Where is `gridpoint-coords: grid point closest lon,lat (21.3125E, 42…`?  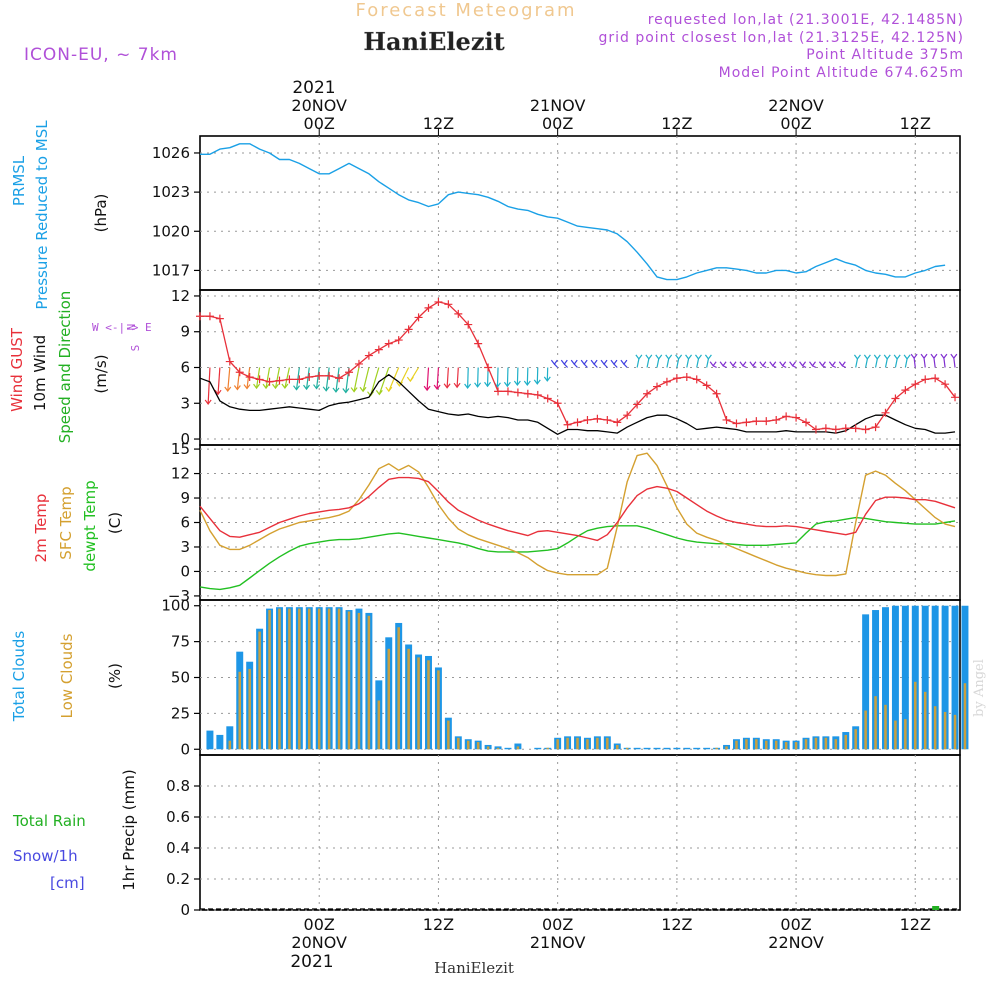
gridpoint-coords: grid point closest lon,lat (21.3125E, 42… is located at coordinates (781, 38).